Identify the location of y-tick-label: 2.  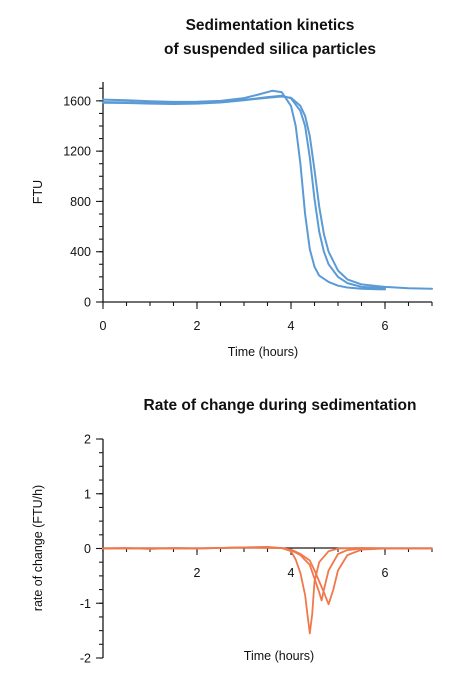
(87, 440).